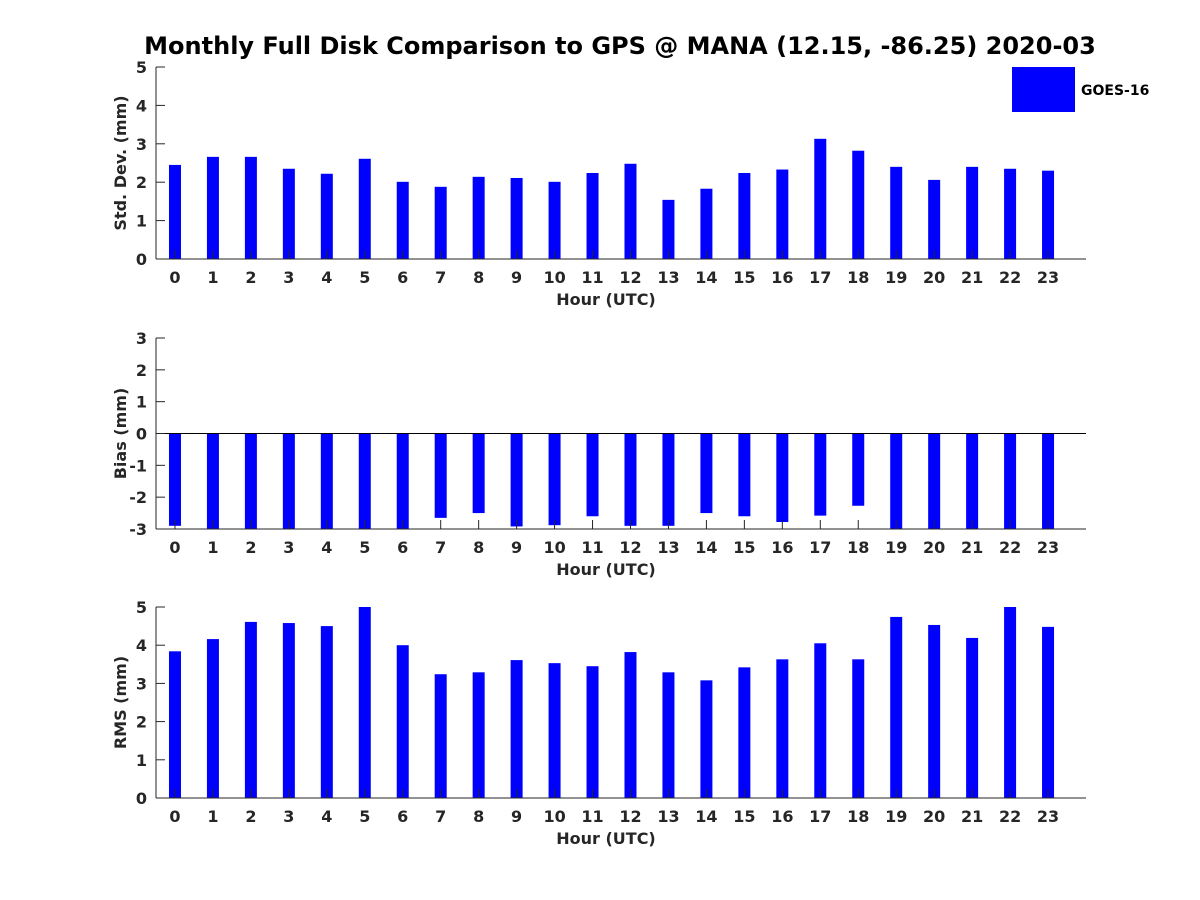 The width and height of the screenshot is (1200, 900). I want to click on x-axis-label: Hour (UTC), so click(606, 569).